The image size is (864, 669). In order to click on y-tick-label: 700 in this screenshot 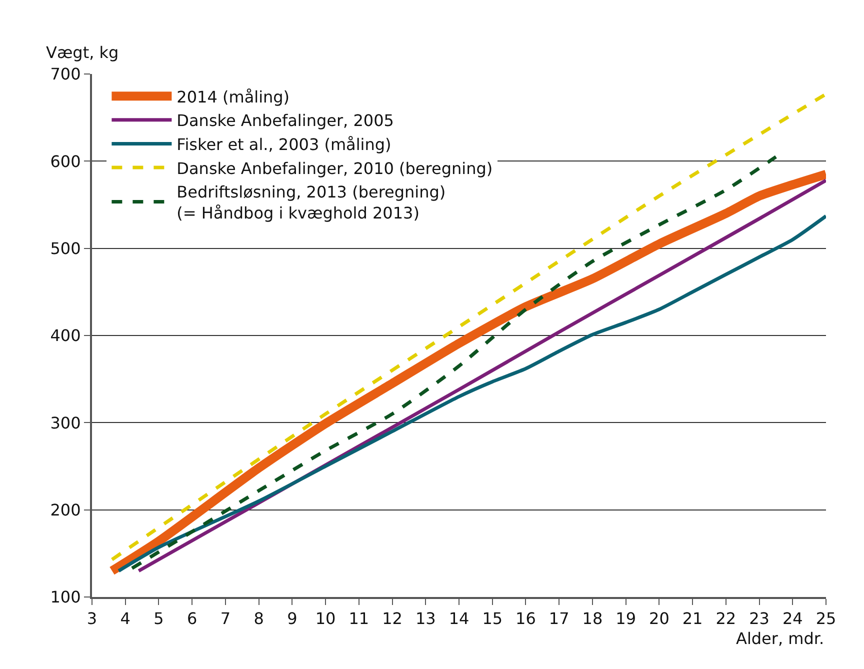, I will do `click(65, 74)`.